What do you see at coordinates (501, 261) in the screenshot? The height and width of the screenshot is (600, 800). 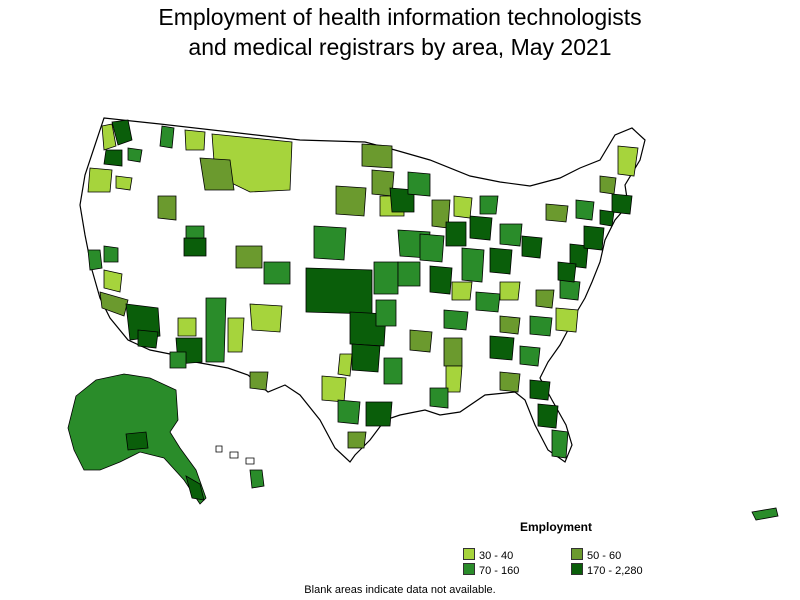 I see `region-oh-columbus` at bounding box center [501, 261].